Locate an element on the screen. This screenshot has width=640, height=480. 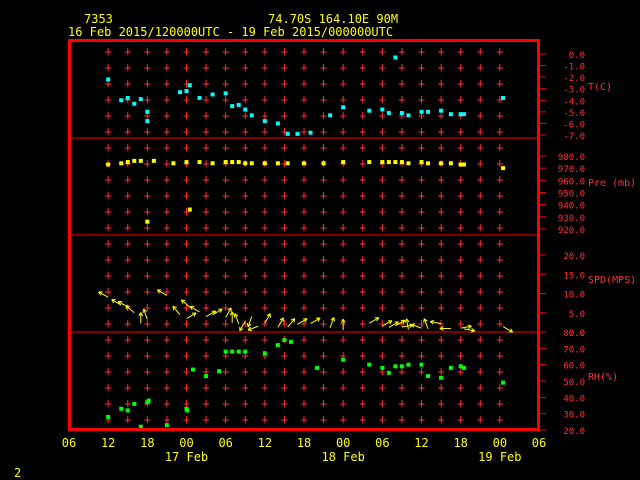
y-tick-label: 20.0 is located at coordinates (574, 432).